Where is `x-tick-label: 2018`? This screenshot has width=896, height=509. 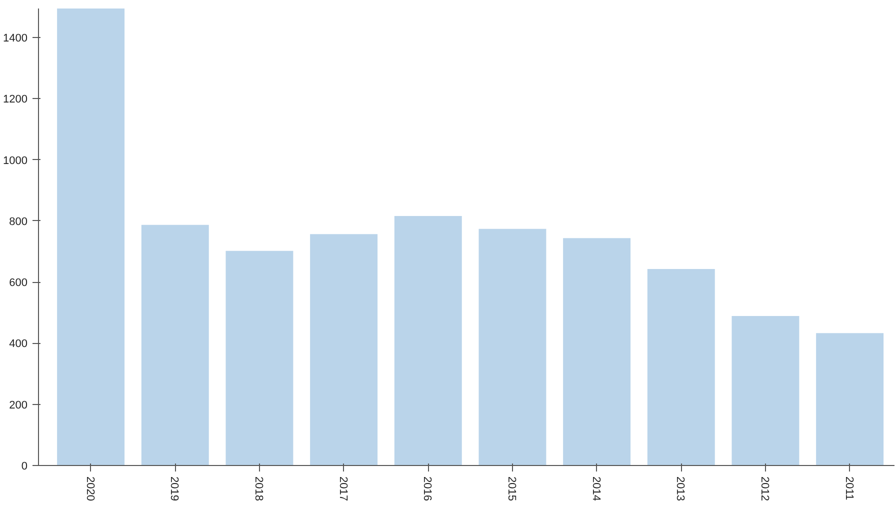 x-tick-label: 2018 is located at coordinates (258, 488).